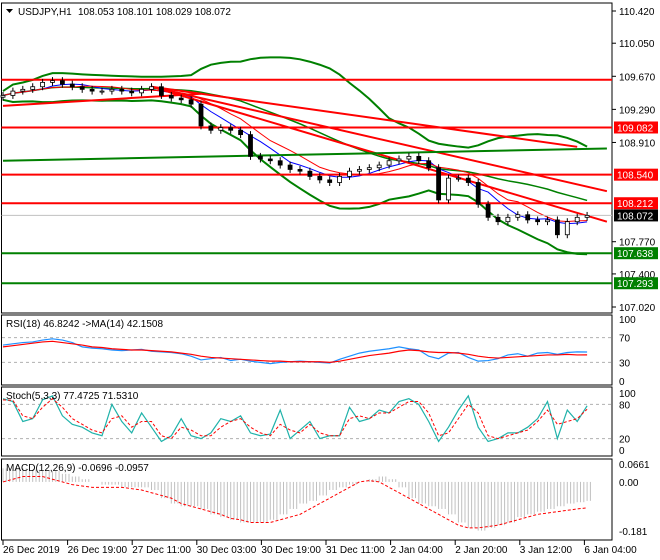 The height and width of the screenshot is (560, 660). I want to click on time-tick-label: 30 Dec 19:00, so click(291, 550).